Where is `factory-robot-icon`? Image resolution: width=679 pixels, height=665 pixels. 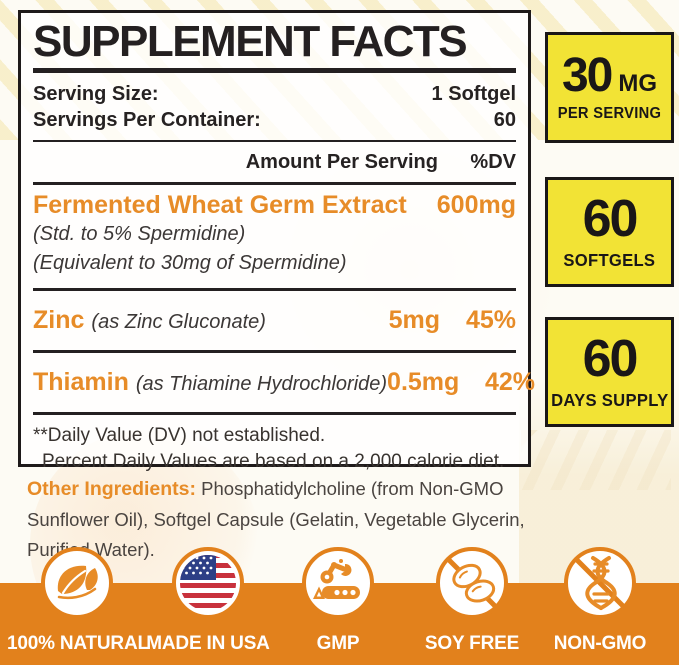
factory-robot-icon is located at coordinates (338, 583).